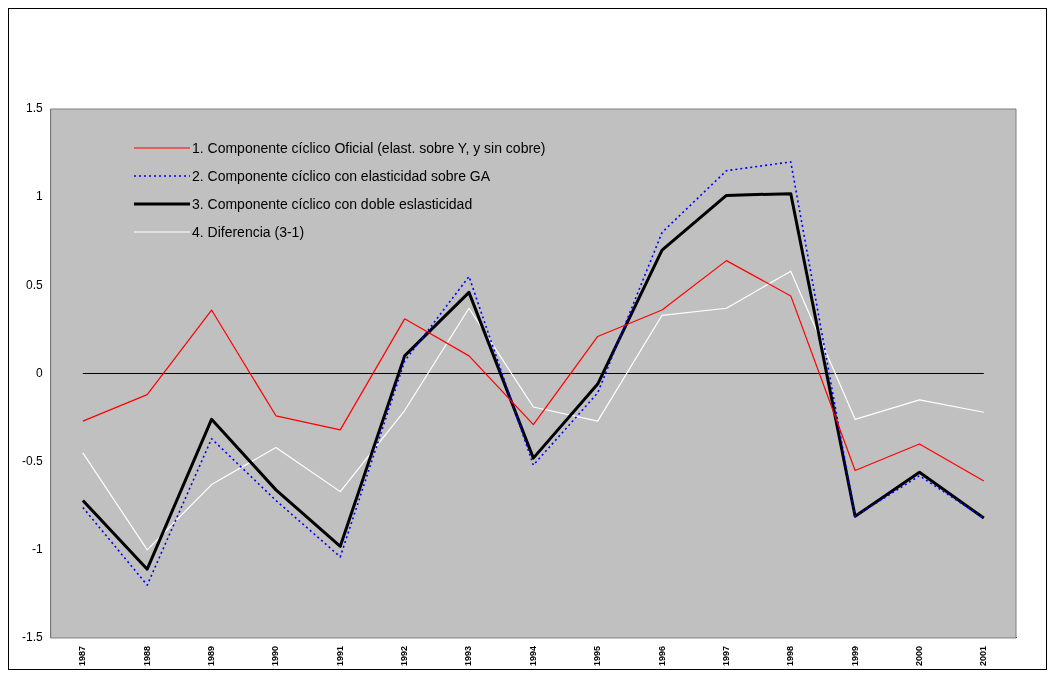  I want to click on y-tick-label: -1, so click(37, 549).